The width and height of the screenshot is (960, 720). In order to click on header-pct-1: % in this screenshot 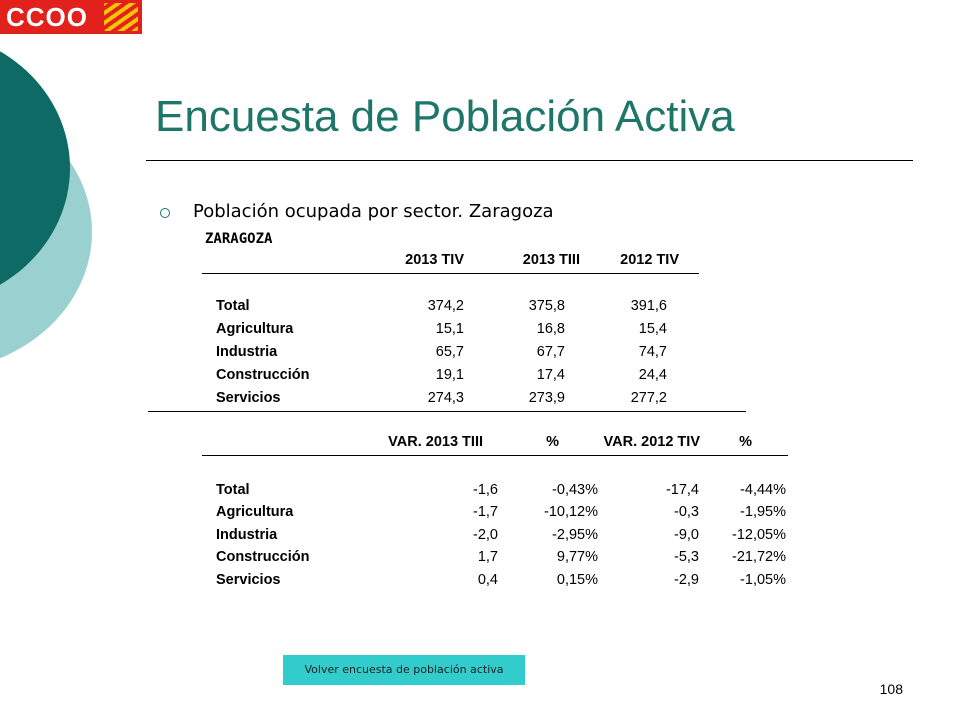, I will do `click(552, 442)`.